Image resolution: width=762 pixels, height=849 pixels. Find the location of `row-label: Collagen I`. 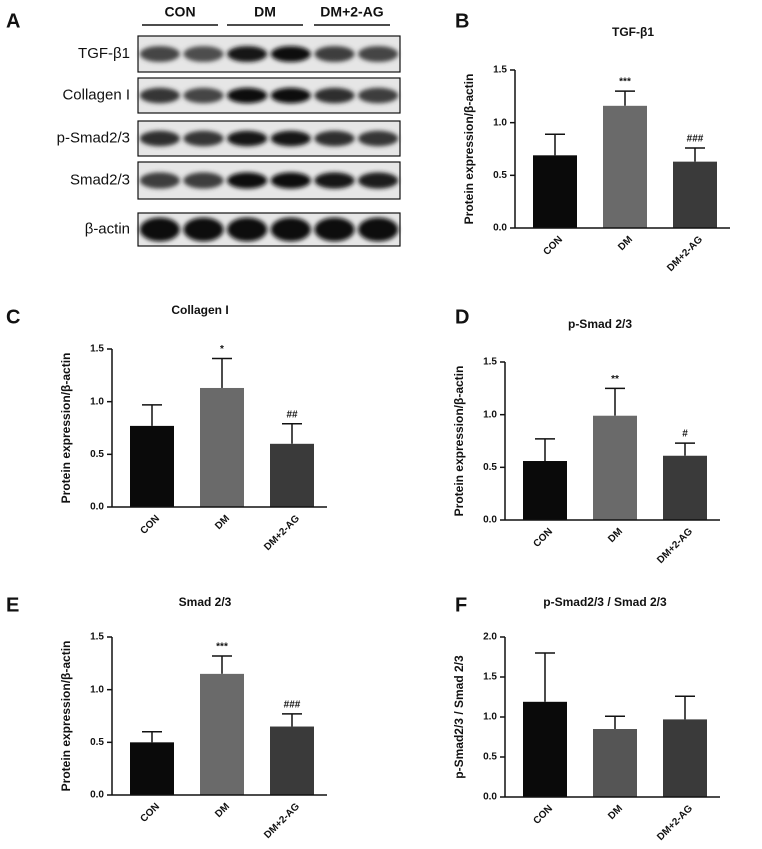

row-label: Collagen I is located at coordinates (96, 94).